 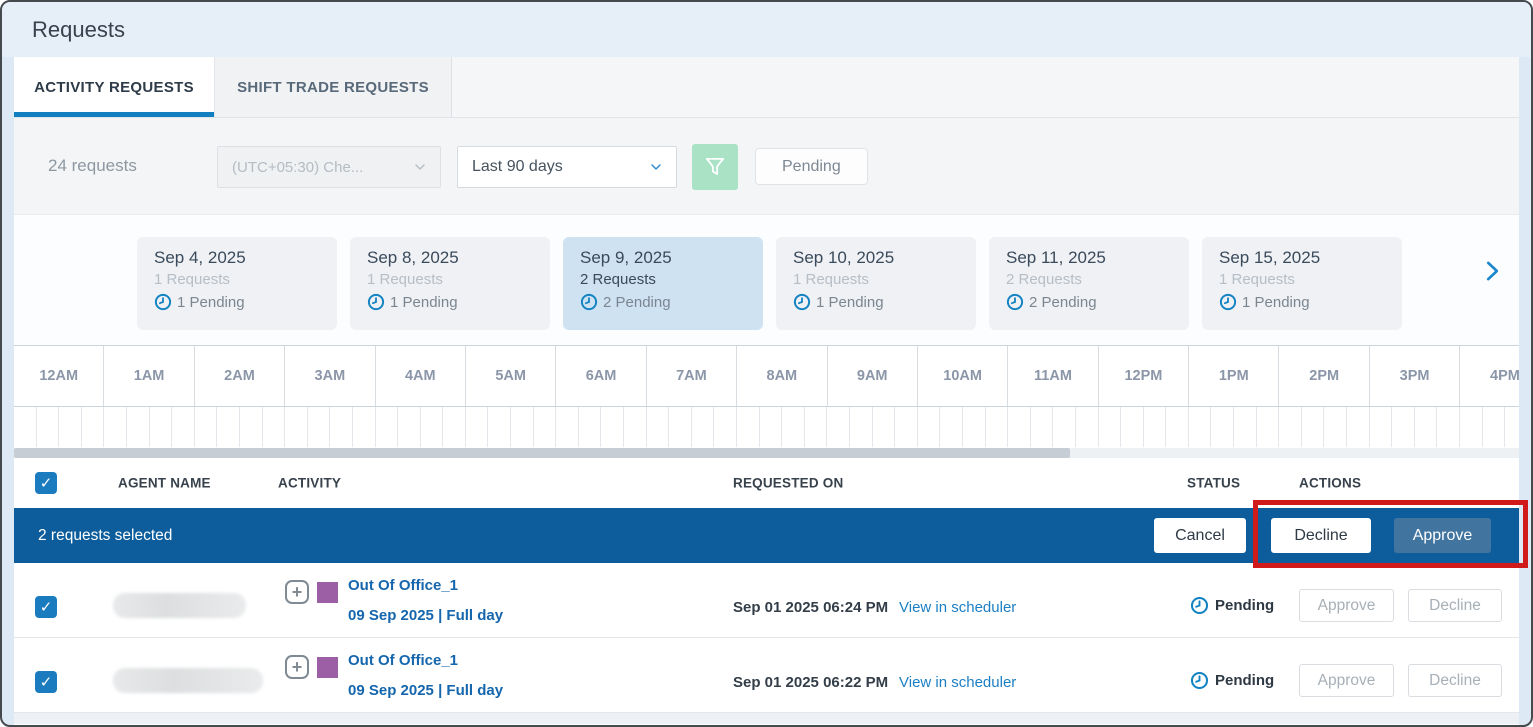 What do you see at coordinates (1063, 302) in the screenshot?
I see `date-card-pending: 2 Pending` at bounding box center [1063, 302].